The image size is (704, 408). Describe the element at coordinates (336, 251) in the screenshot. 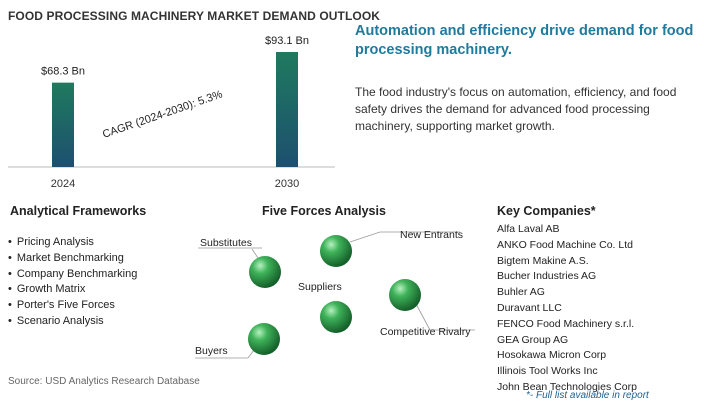

I see `new-entrants-sphere` at that location.